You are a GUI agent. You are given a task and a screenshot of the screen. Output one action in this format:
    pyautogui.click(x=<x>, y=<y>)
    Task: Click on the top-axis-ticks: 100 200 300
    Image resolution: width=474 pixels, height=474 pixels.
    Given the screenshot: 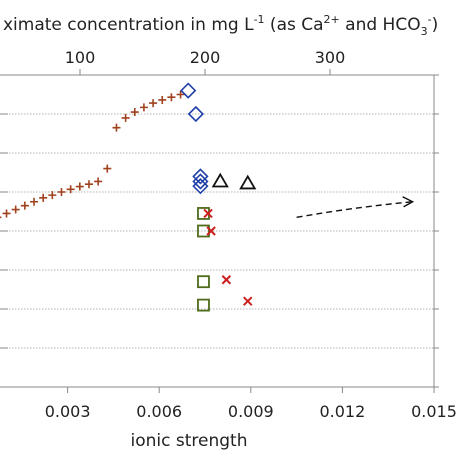 What is the action you would take?
    pyautogui.click(x=205, y=61)
    